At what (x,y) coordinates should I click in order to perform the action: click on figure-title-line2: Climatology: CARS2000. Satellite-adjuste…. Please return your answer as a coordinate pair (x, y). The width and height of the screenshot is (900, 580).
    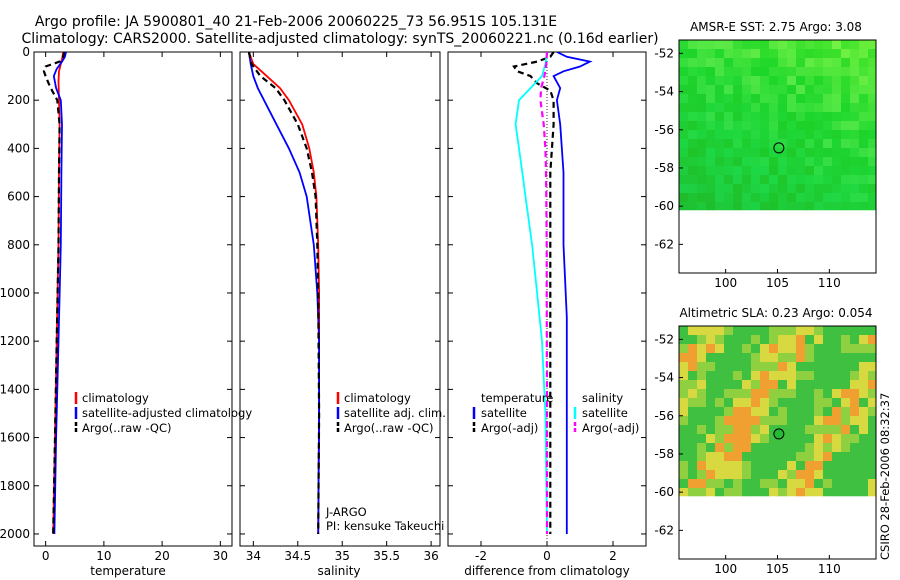
    Looking at the image, I should click on (339, 39).